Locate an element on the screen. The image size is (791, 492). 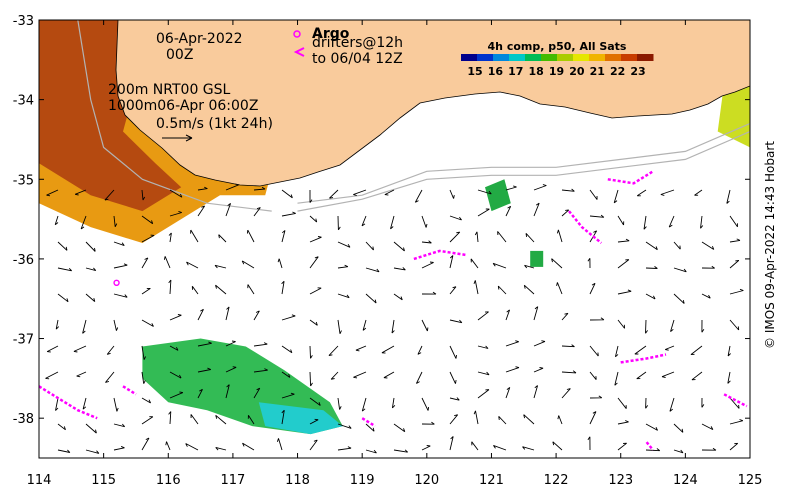
argo-floats is located at coordinates (116, 282).